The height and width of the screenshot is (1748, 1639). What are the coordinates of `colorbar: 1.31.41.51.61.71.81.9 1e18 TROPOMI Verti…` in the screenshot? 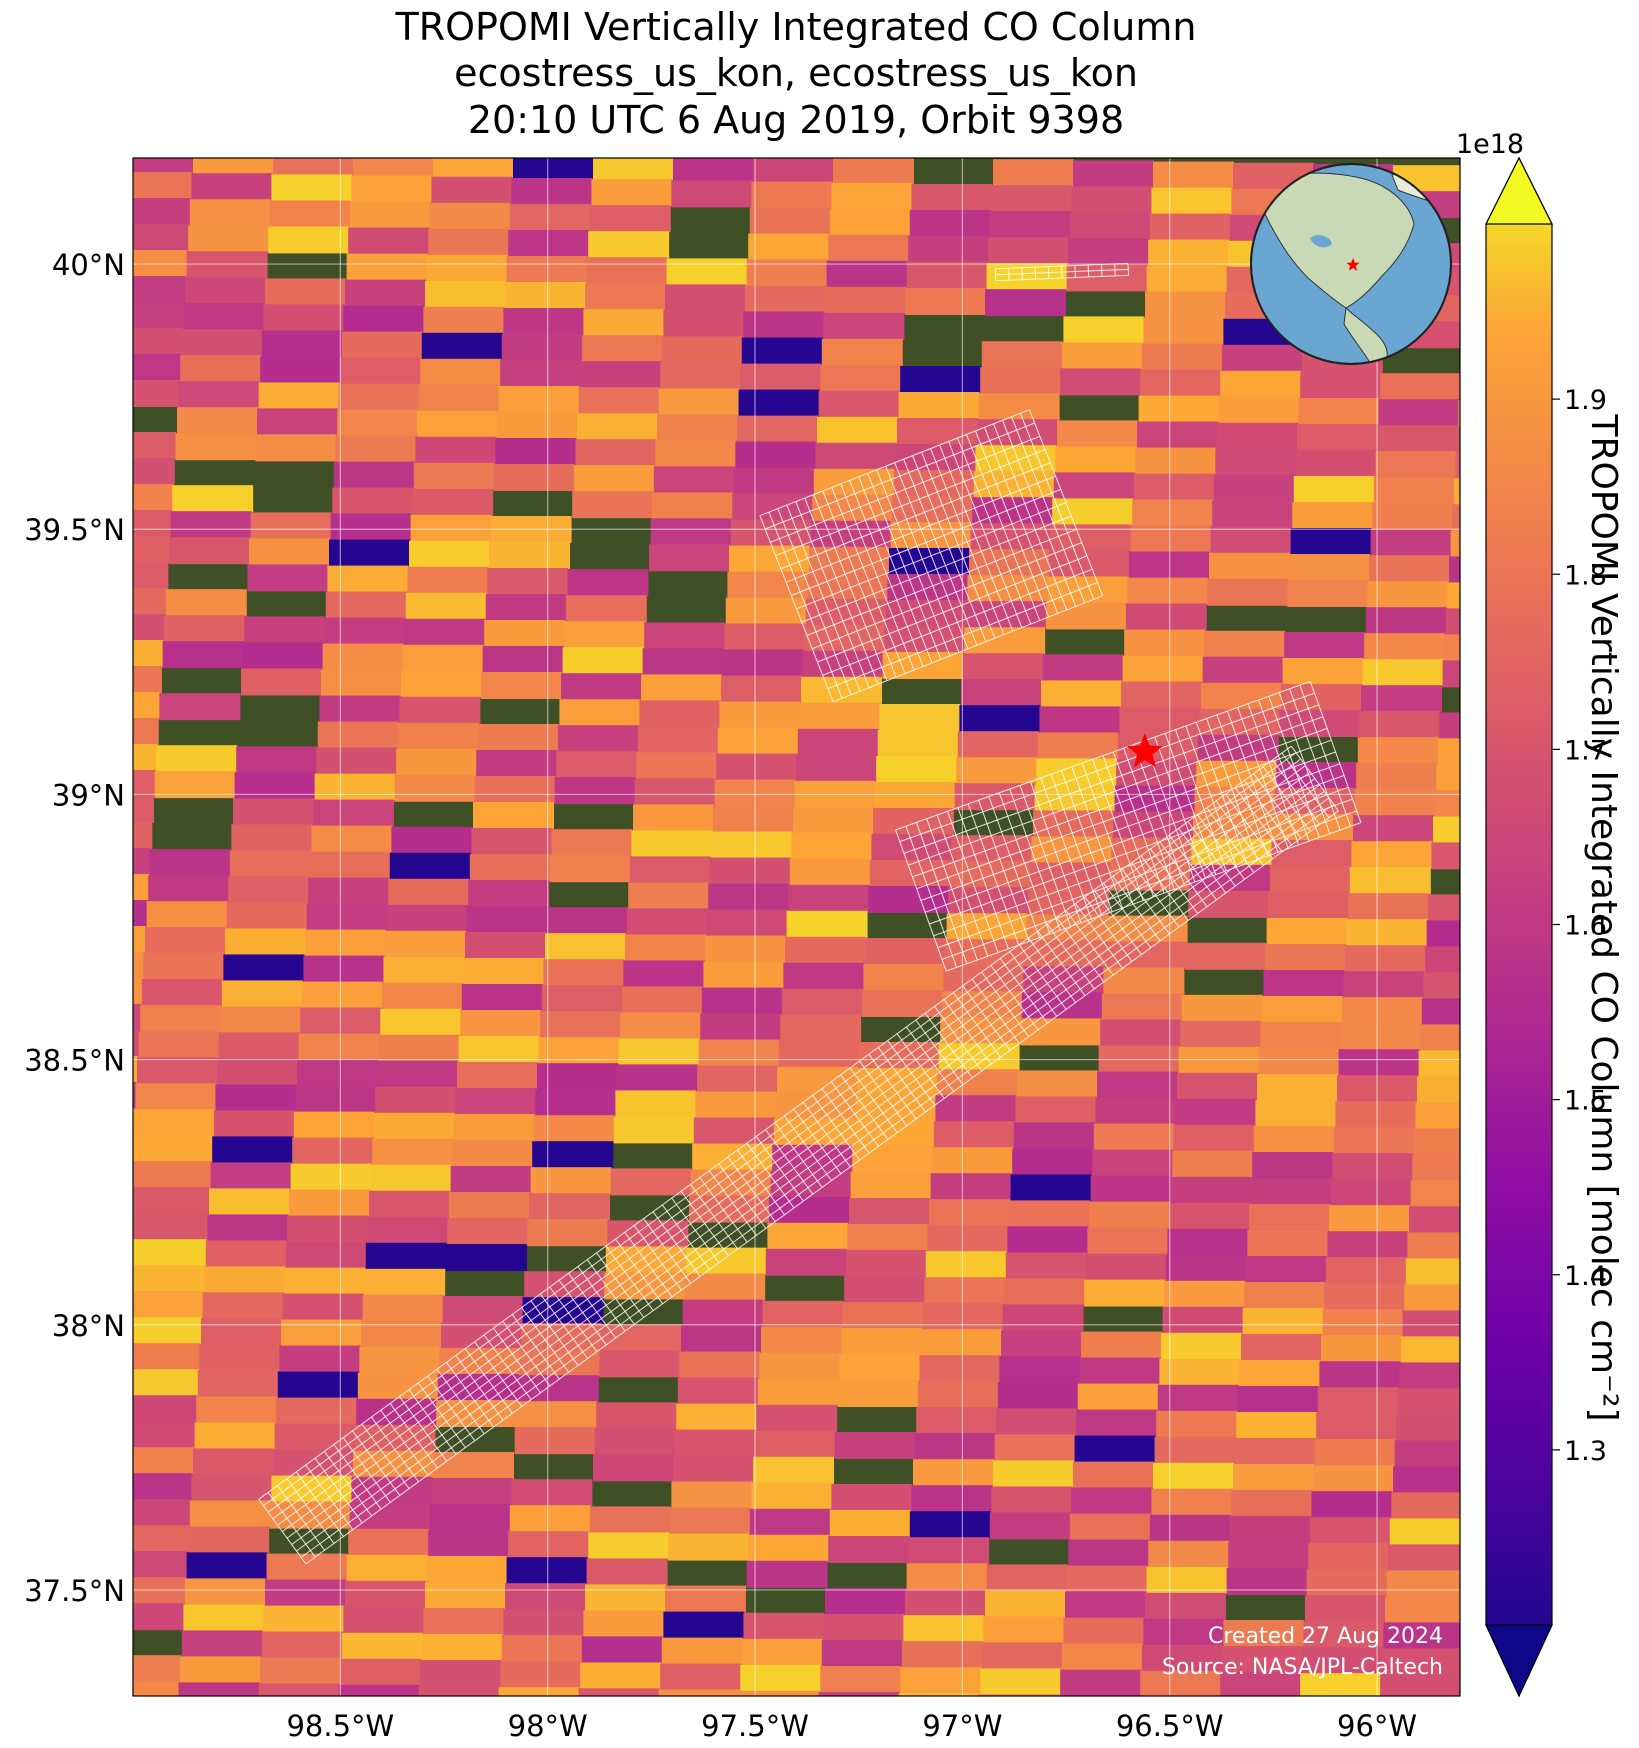 It's located at (1540, 912).